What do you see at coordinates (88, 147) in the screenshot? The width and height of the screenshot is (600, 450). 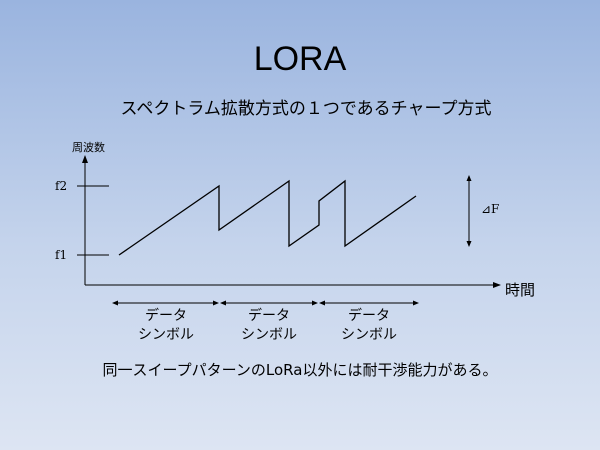 I see `y-axis-label: 周波数` at bounding box center [88, 147].